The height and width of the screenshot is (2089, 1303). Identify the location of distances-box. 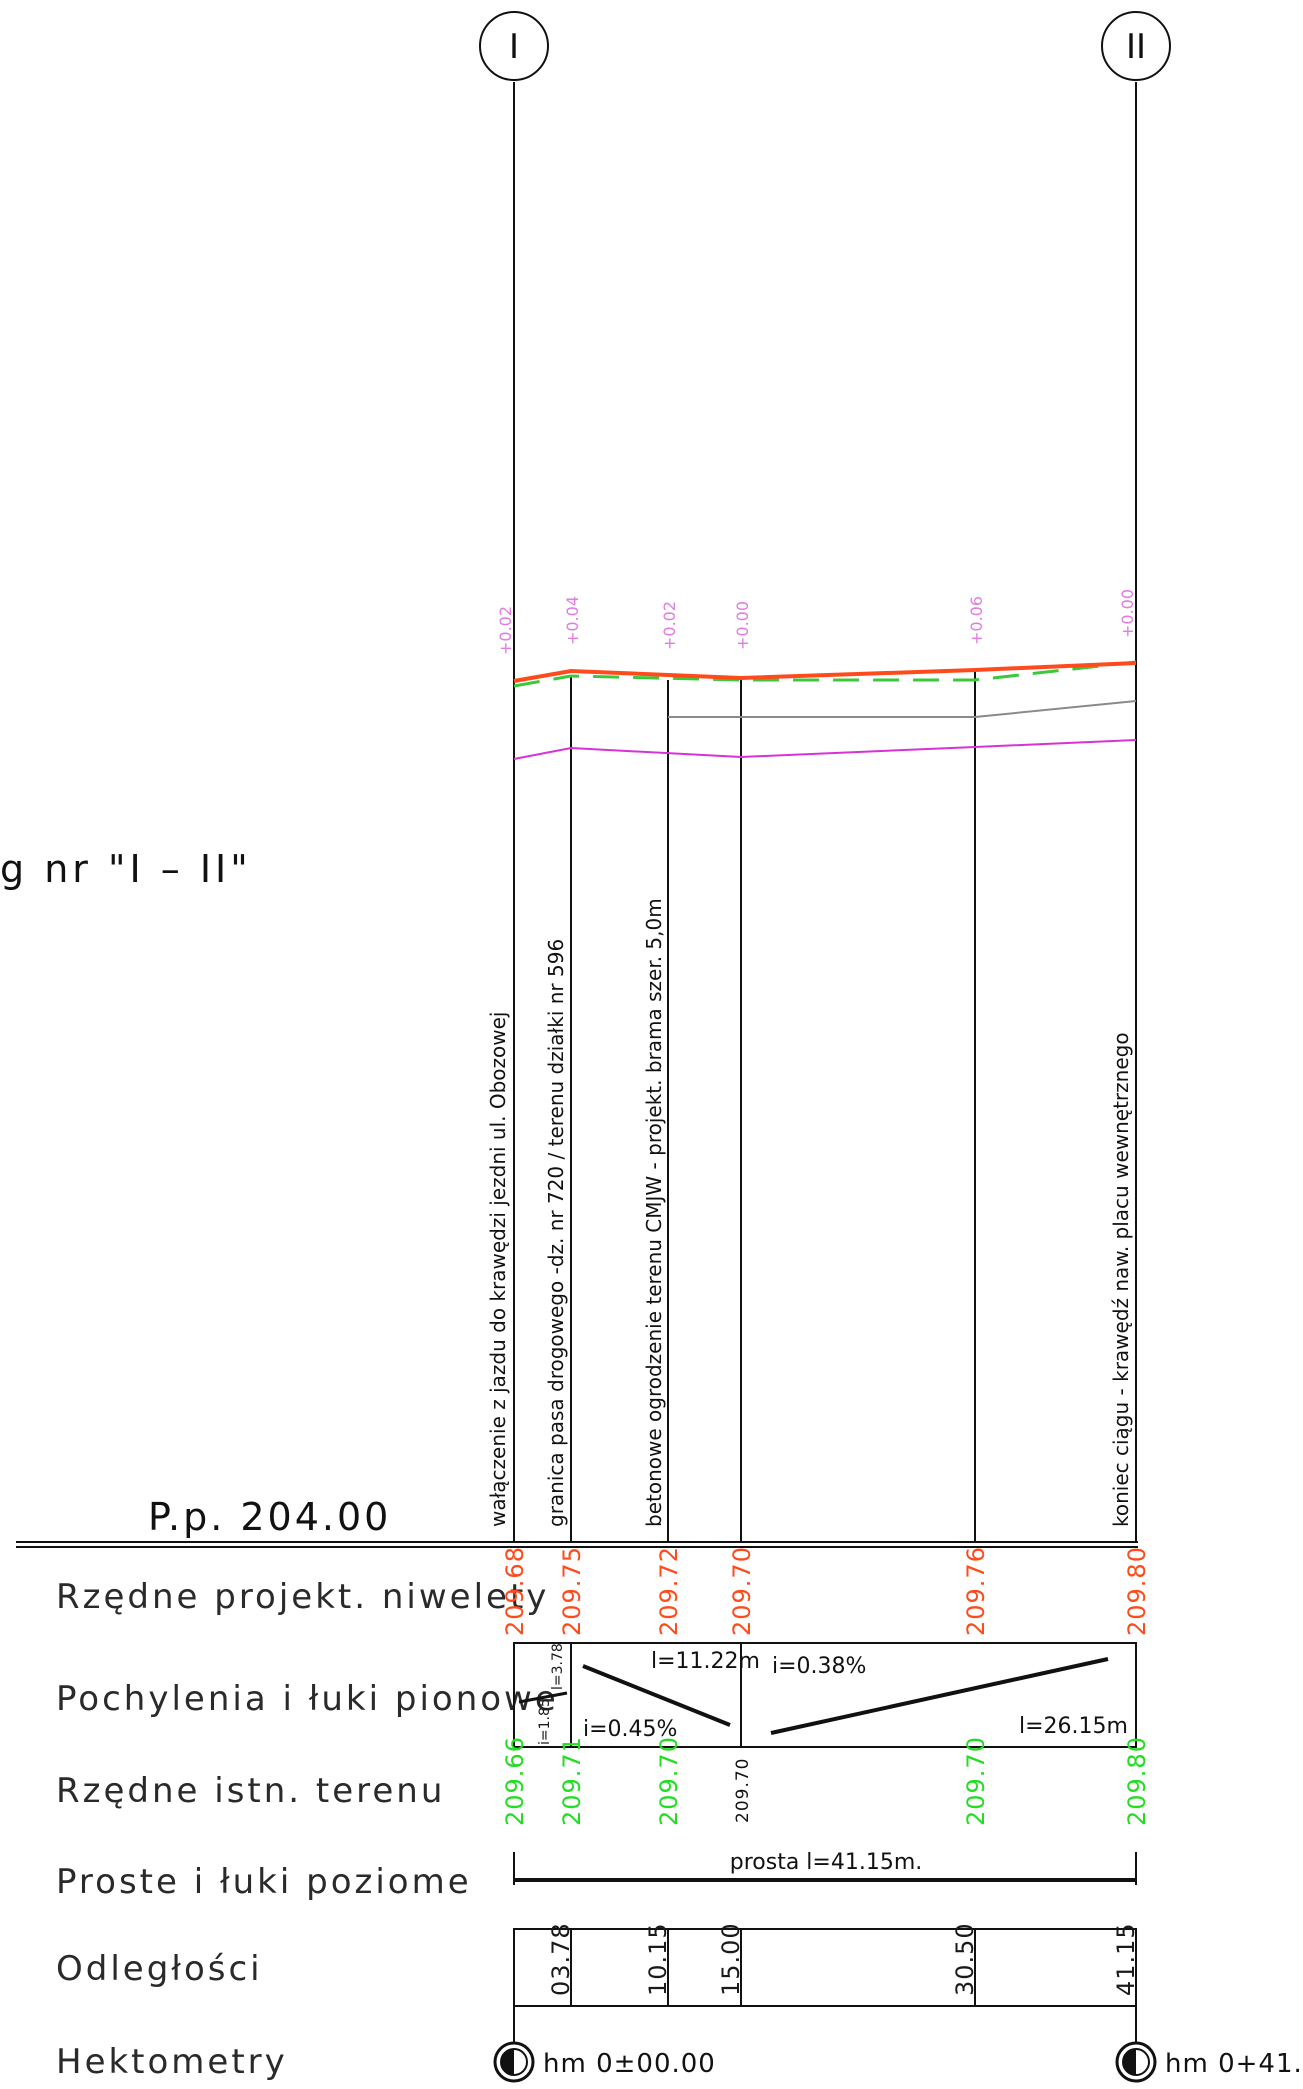
(825, 1967).